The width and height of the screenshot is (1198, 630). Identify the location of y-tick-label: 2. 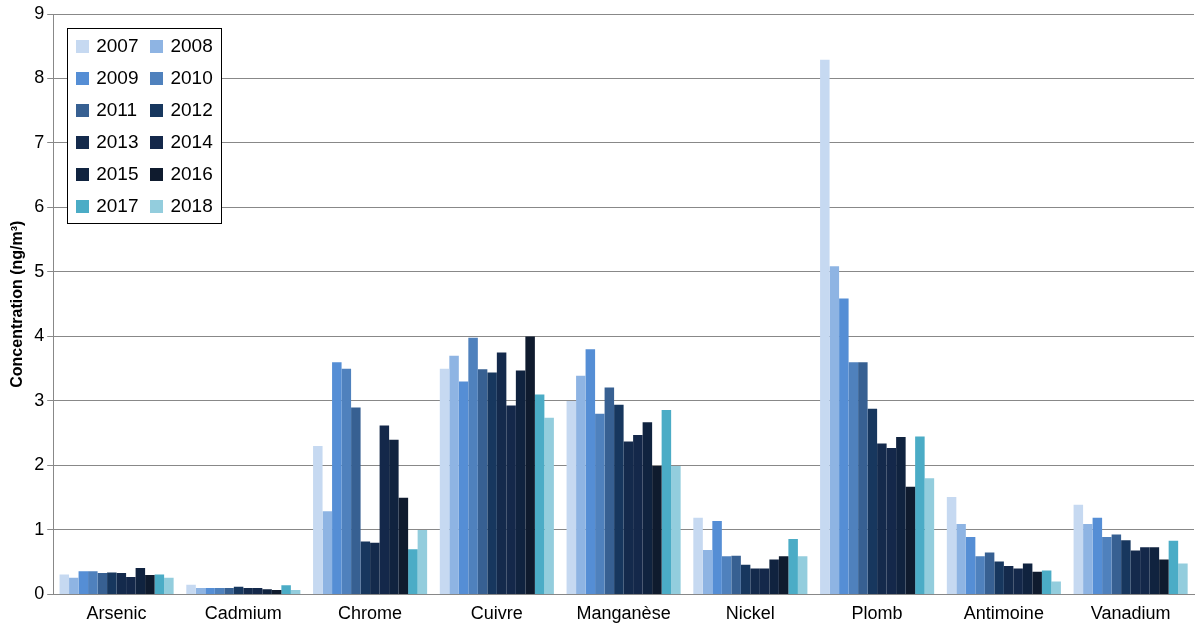
(39, 464).